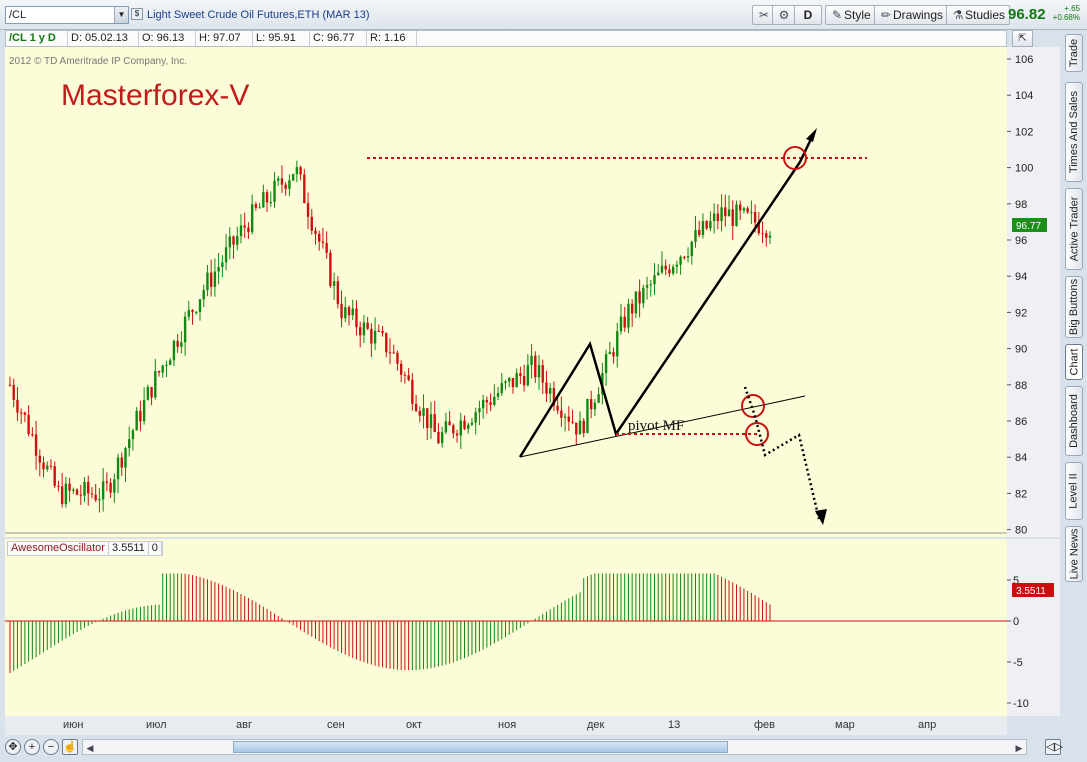  What do you see at coordinates (886, 15) in the screenshot?
I see `pencil-icon: ✏` at bounding box center [886, 15].